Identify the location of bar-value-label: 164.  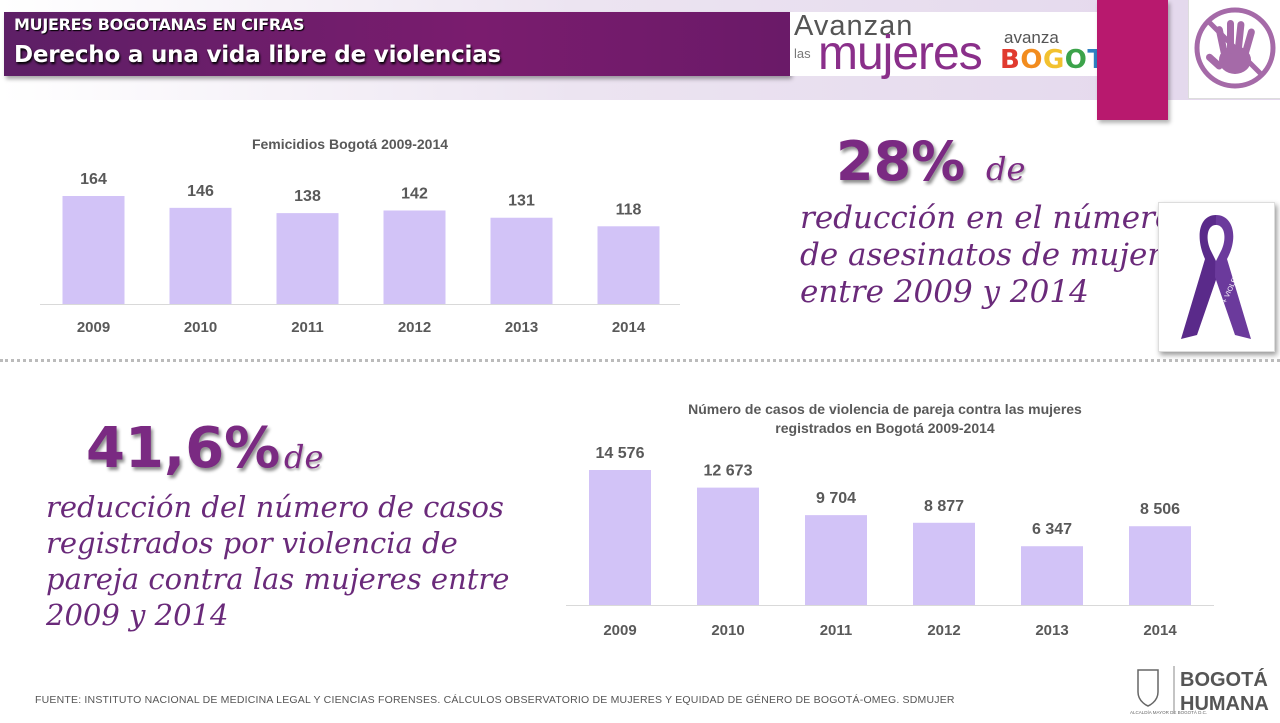
(93, 179).